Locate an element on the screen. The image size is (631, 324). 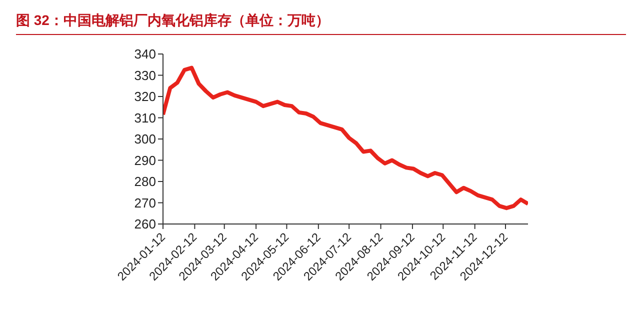
y-tick-label: 300 is located at coordinates (145, 139).